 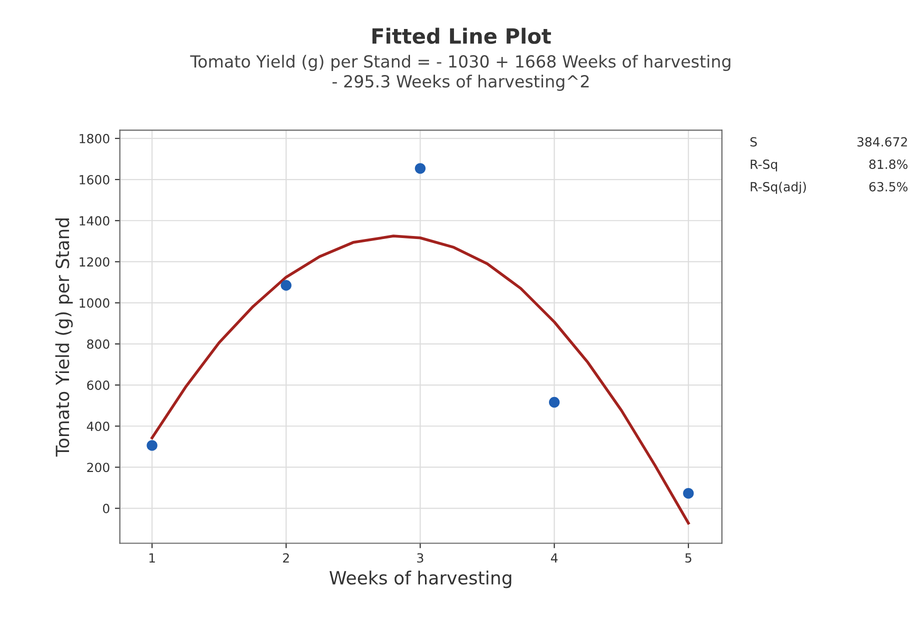 What do you see at coordinates (98, 385) in the screenshot?
I see `y-tick-label: 600` at bounding box center [98, 385].